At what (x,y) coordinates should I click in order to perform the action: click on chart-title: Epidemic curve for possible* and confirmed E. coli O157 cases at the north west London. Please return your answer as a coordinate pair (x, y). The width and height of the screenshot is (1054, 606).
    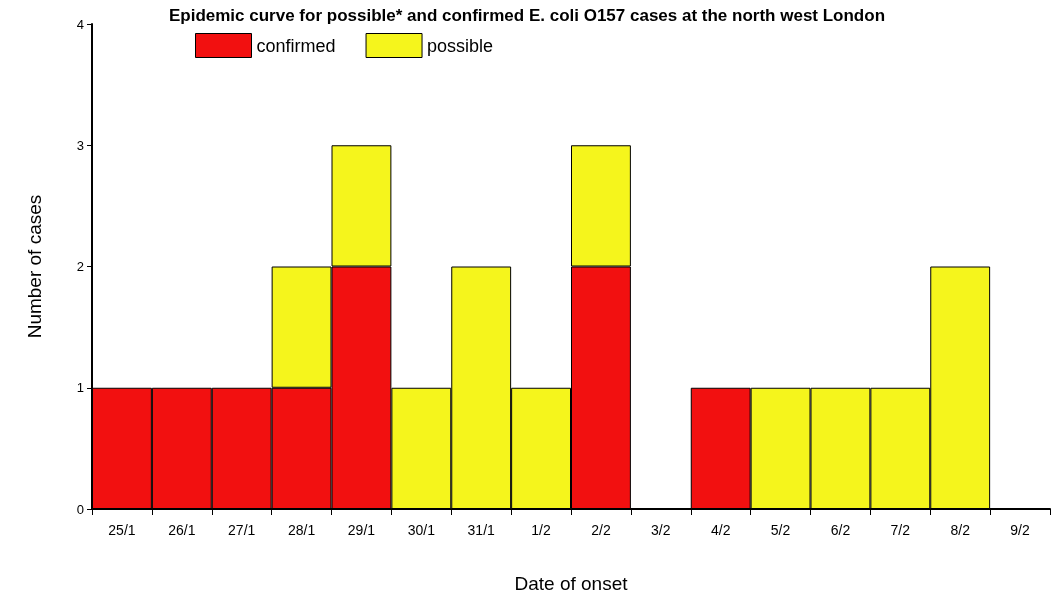
    Looking at the image, I should click on (527, 15).